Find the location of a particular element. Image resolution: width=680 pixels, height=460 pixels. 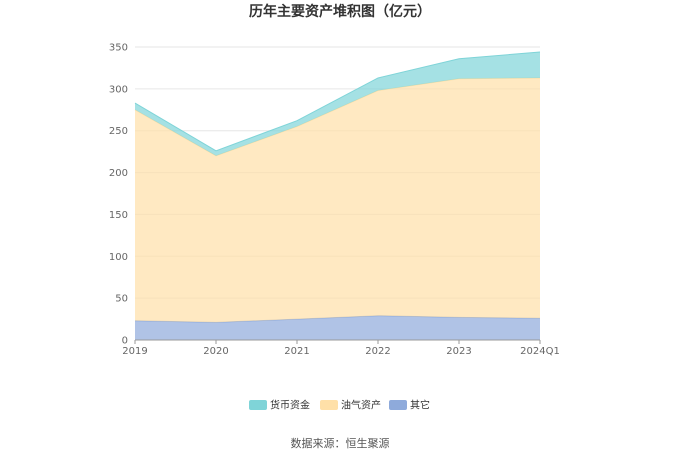

legend-item: 其它 is located at coordinates (409, 405).